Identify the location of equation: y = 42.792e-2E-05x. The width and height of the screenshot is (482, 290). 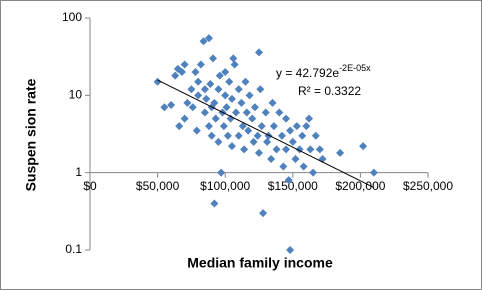
(323, 71).